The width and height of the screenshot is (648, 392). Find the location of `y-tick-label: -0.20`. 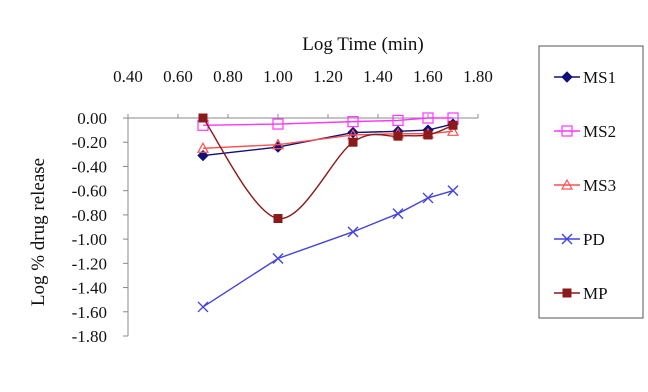

y-tick-label: -0.20 is located at coordinates (89, 142).